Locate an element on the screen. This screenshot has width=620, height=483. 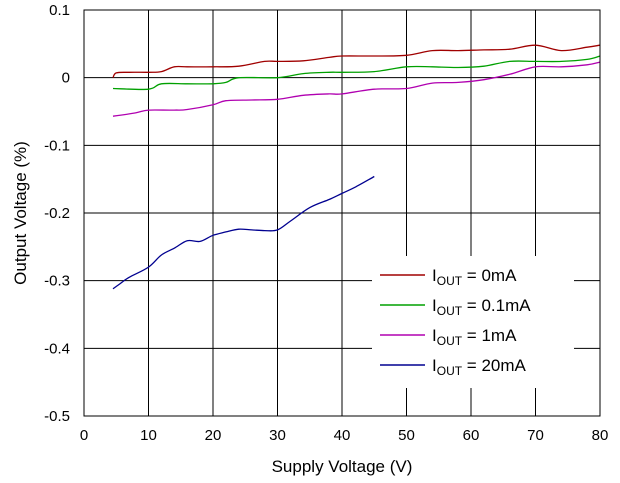
x-tick-label: 50 is located at coordinates (406, 435).